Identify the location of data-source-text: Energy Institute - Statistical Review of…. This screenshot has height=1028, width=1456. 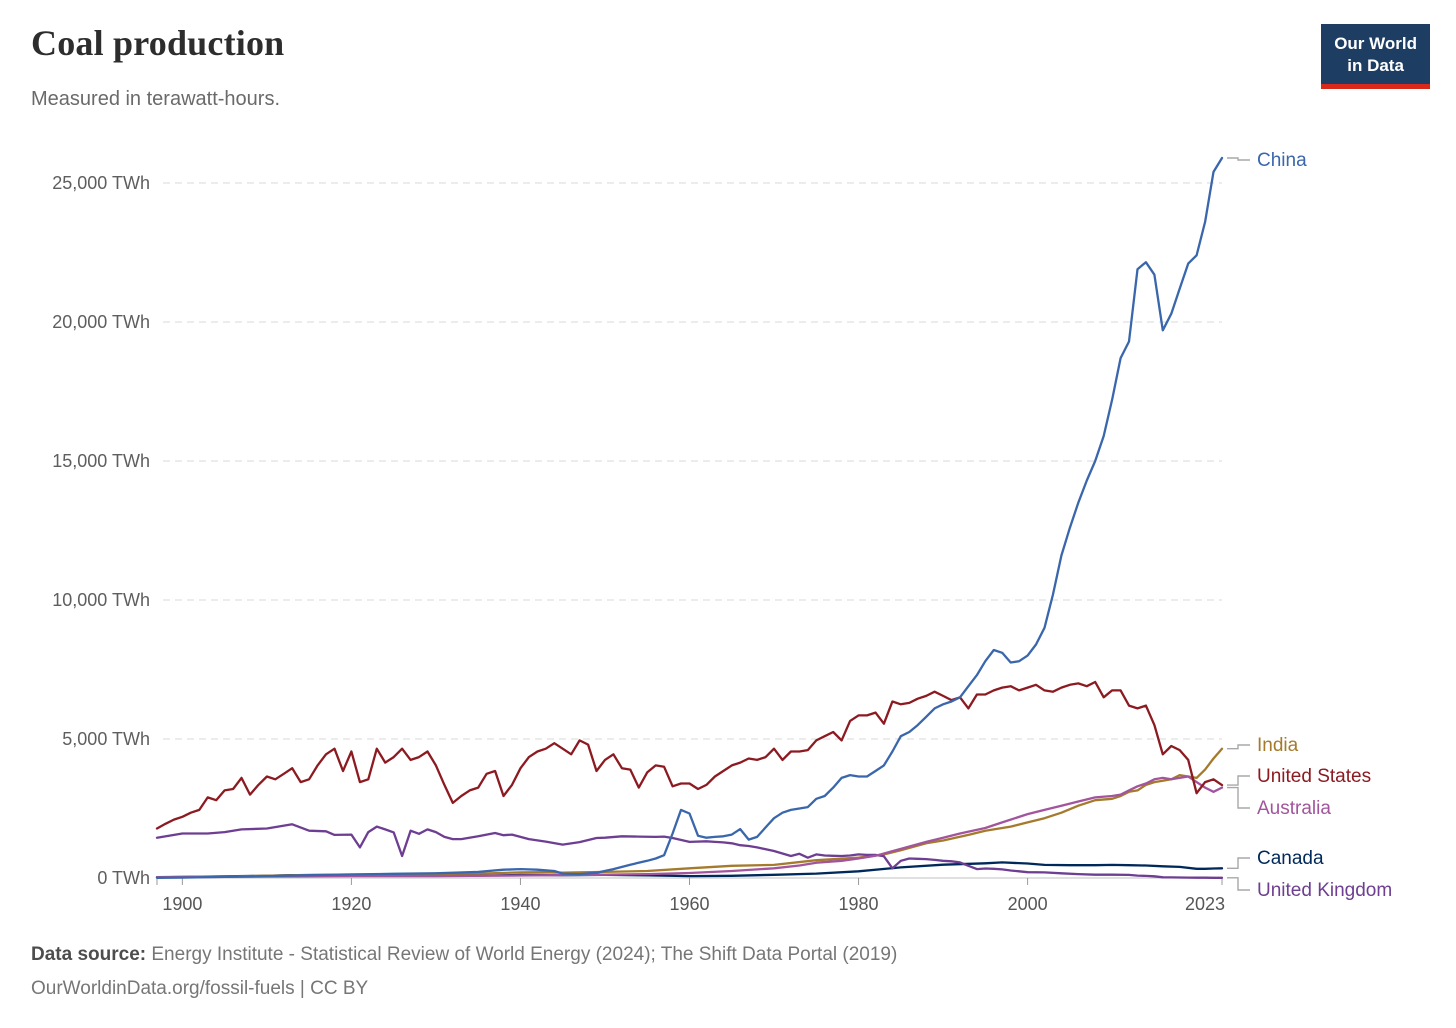
(522, 954).